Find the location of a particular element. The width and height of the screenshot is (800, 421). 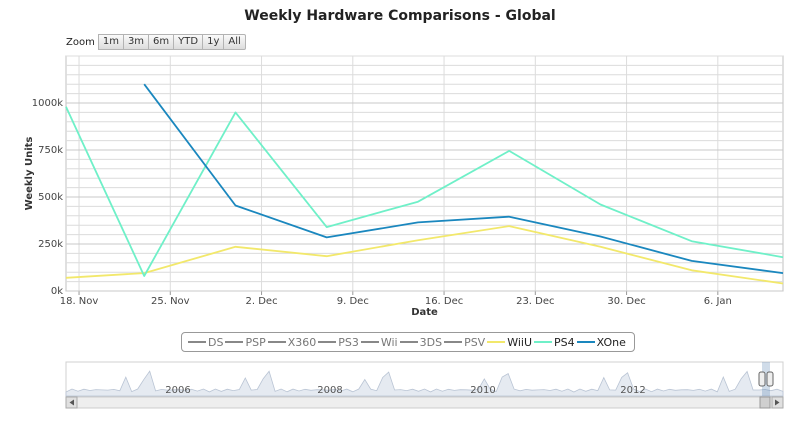

x-tick-label: 9. Dec is located at coordinates (353, 301).